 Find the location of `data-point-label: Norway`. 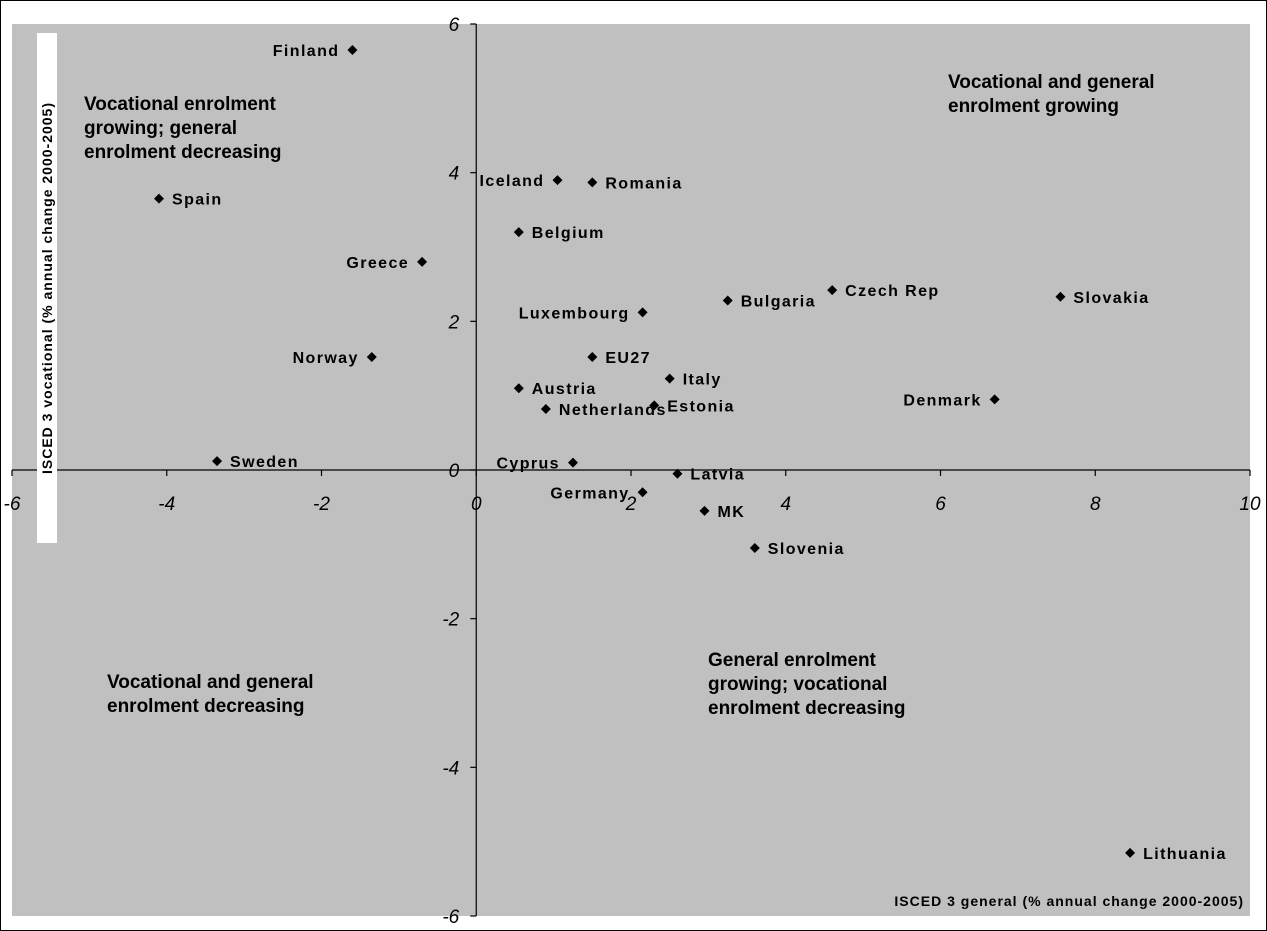

data-point-label: Norway is located at coordinates (326, 358).